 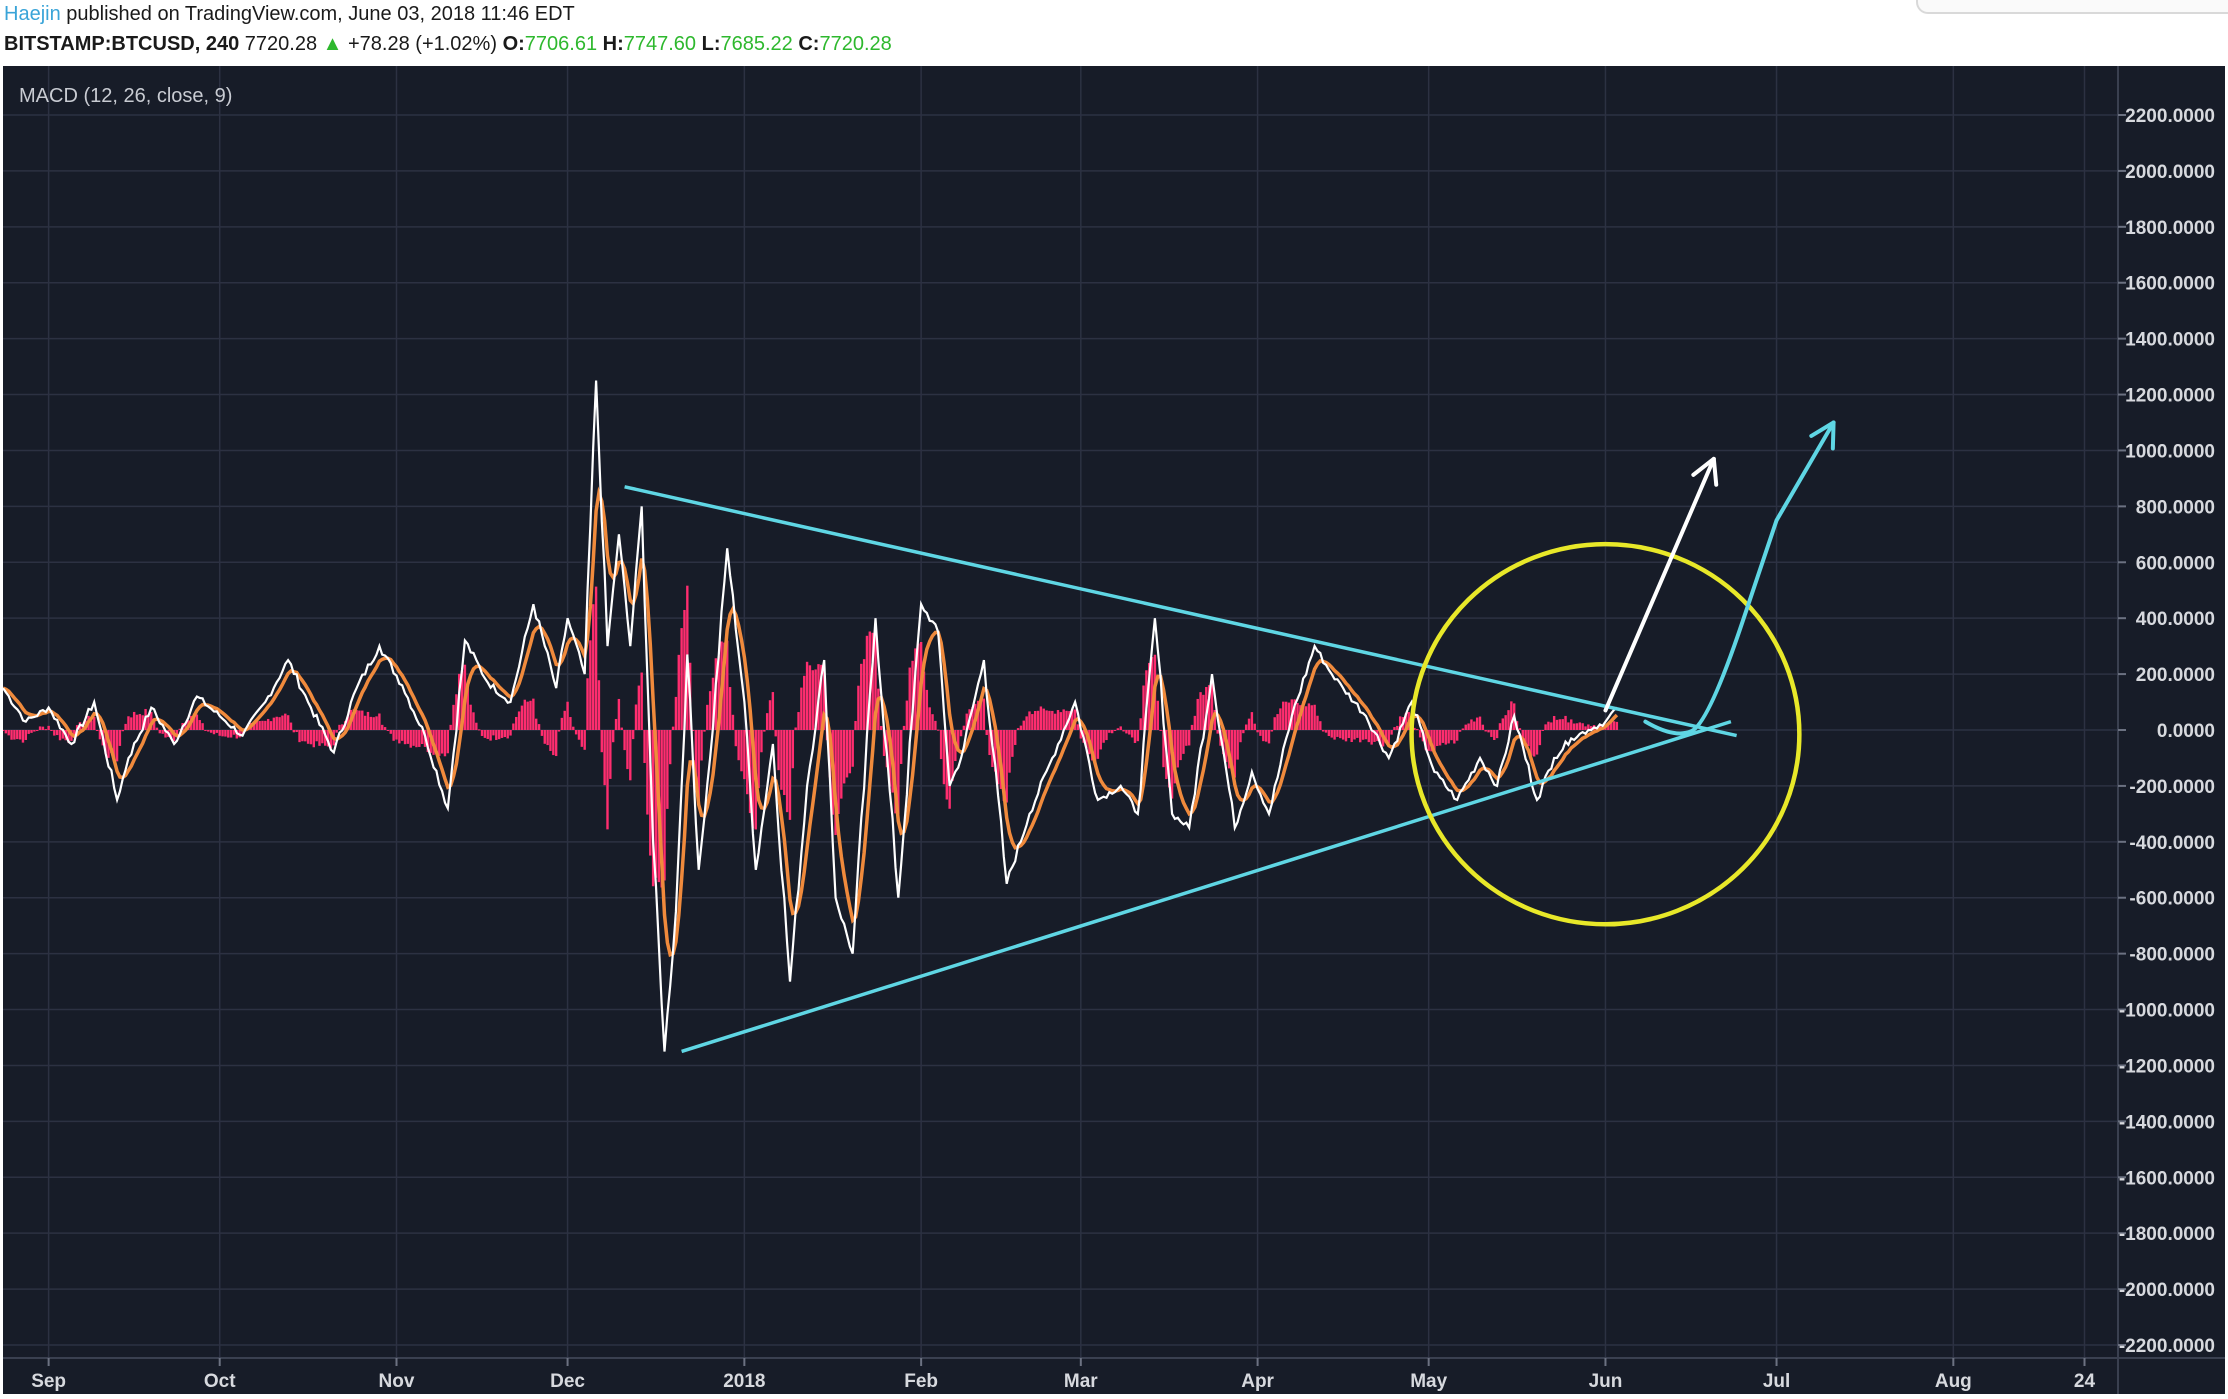 I want to click on time-axis: Sep Oct Nov Dec 2018 Feb Mar Apr May Jun Jul Aug 24, so click(x=1063, y=1375).